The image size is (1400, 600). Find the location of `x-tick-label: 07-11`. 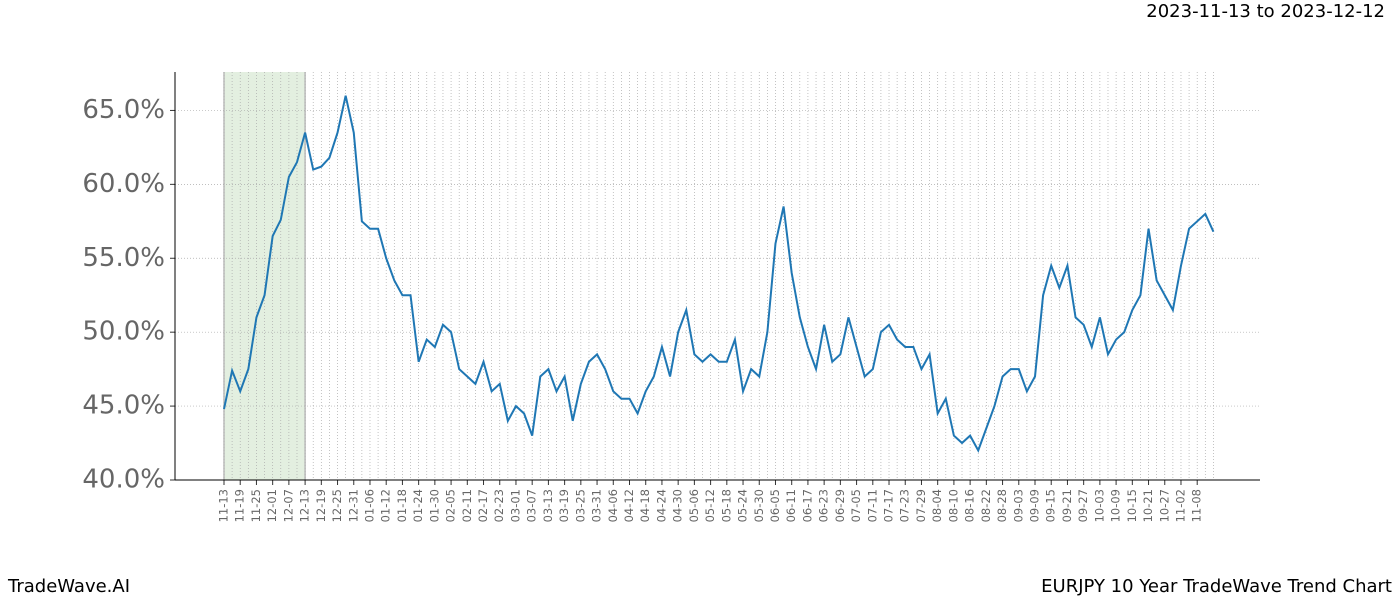

x-tick-label: 07-11 is located at coordinates (872, 505).